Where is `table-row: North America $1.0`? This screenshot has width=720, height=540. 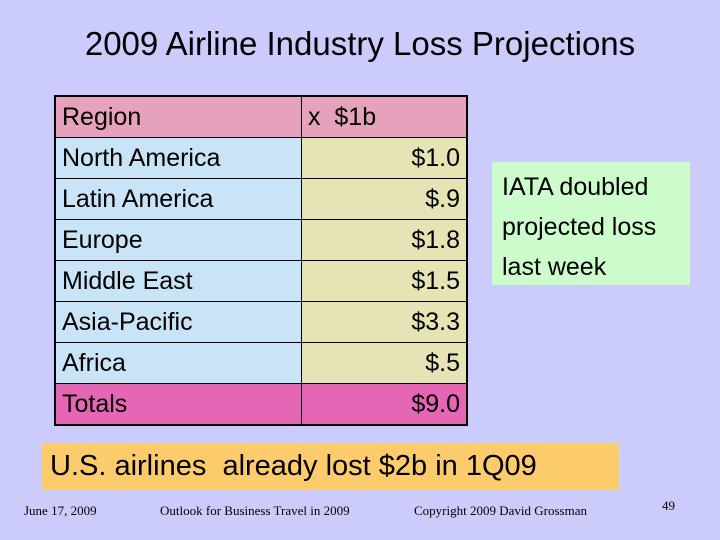 table-row: North America $1.0 is located at coordinates (261, 158).